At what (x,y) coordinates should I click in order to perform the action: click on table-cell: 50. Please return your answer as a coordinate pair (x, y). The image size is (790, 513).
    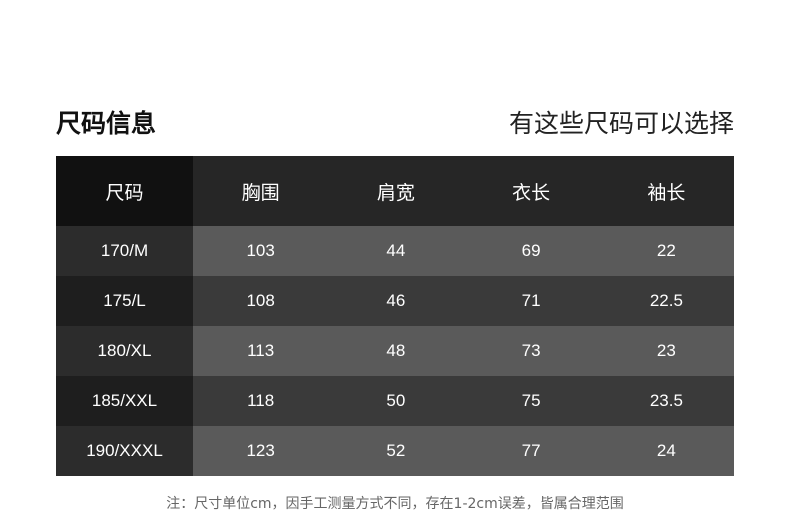
    Looking at the image, I should click on (396, 401).